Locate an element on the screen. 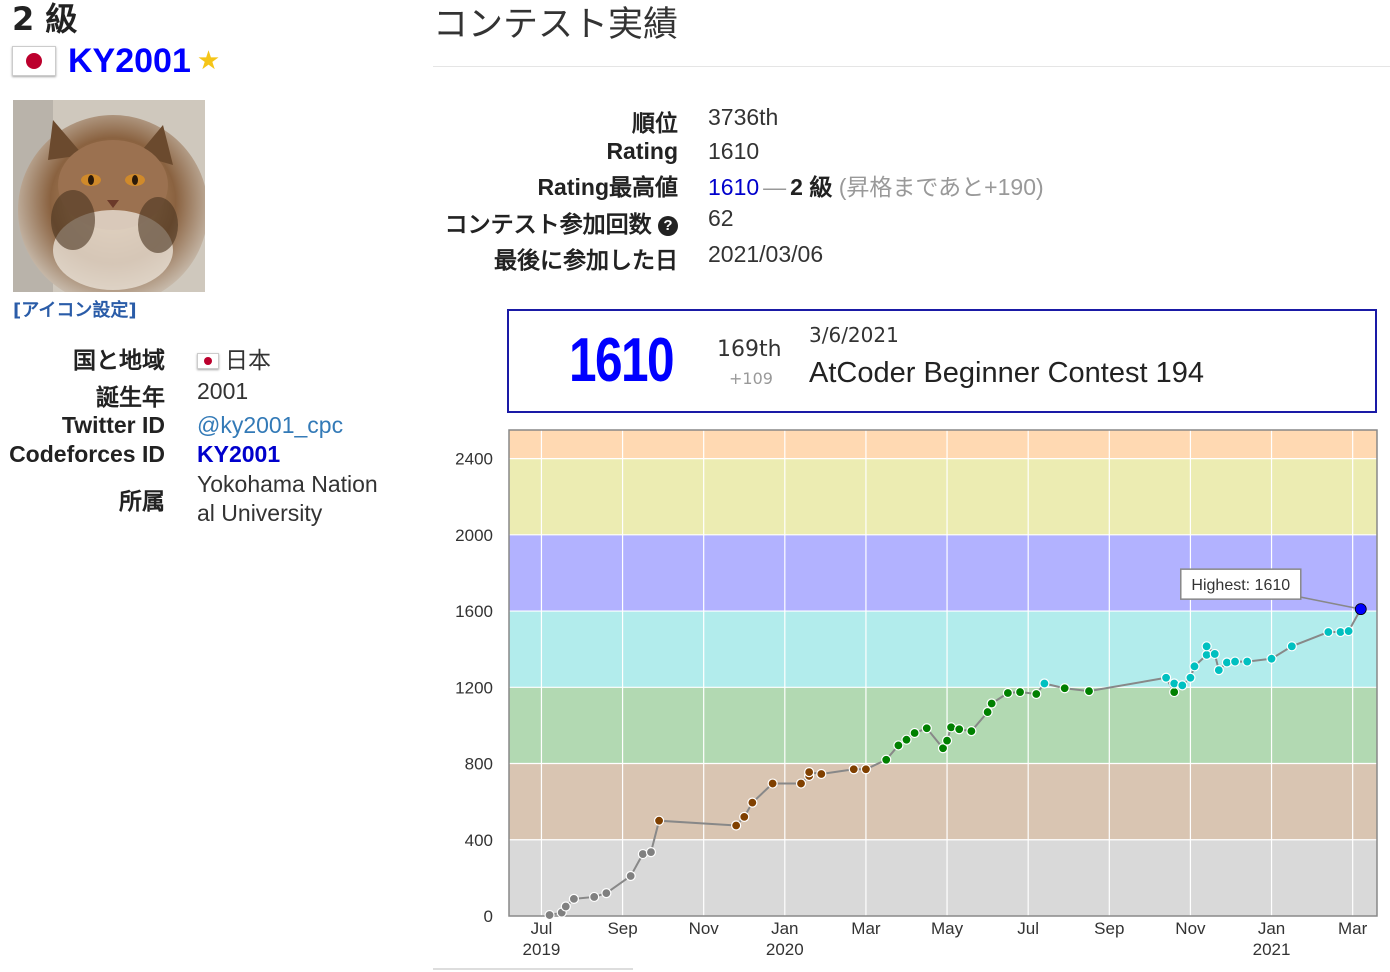  help-icon: ? is located at coordinates (668, 226).